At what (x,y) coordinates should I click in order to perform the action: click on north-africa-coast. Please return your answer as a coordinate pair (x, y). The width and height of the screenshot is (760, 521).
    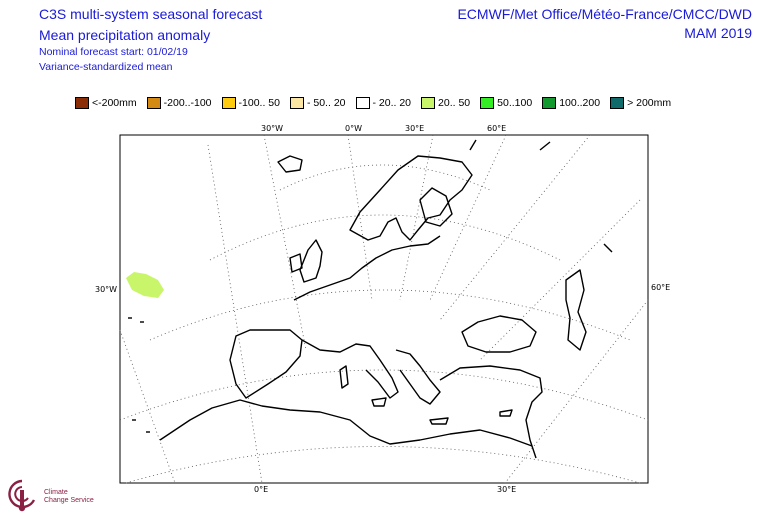
    Looking at the image, I should click on (346, 423).